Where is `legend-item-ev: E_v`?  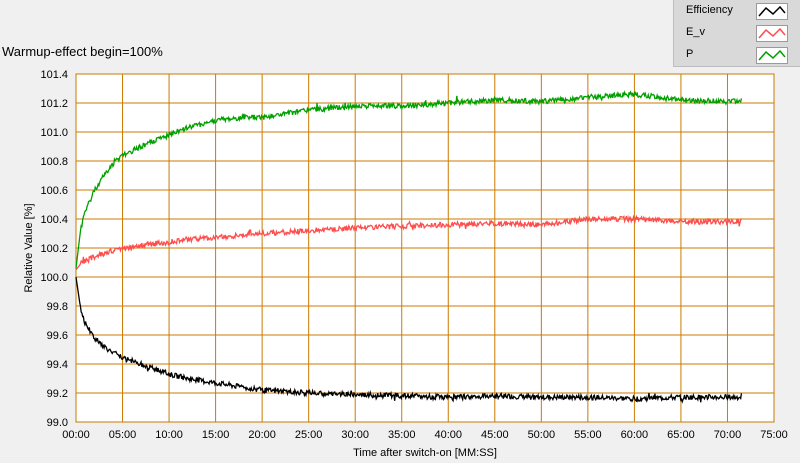 legend-item-ev: E_v is located at coordinates (737, 34).